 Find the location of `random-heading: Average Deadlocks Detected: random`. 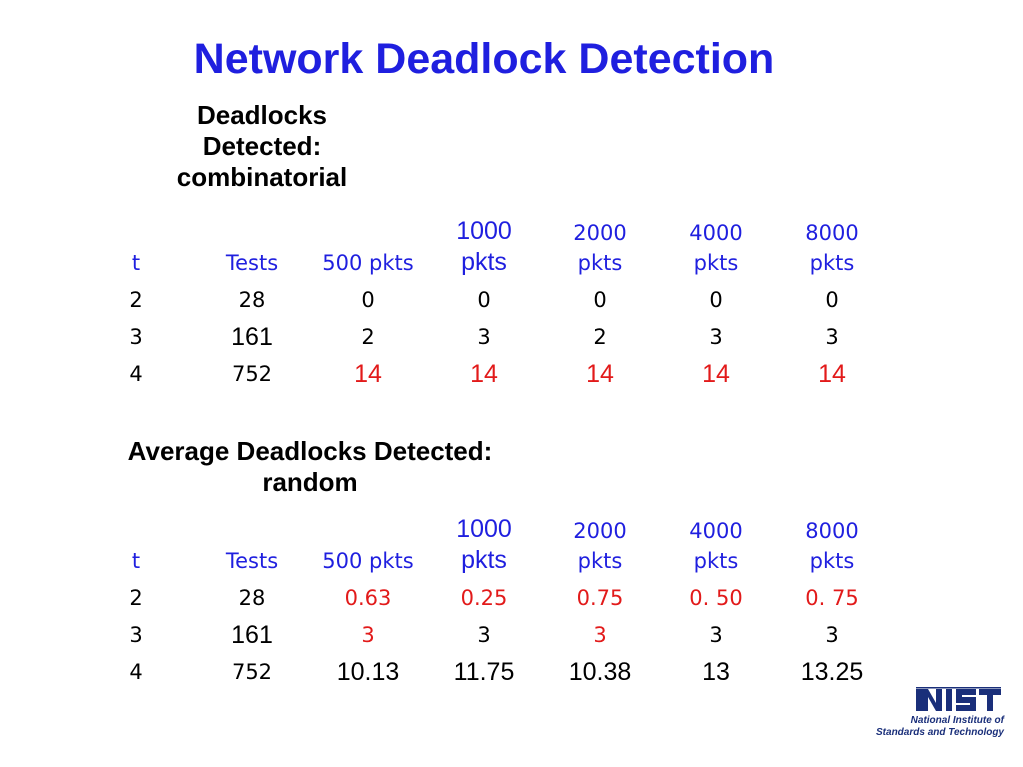

random-heading: Average Deadlocks Detected: random is located at coordinates (310, 467).